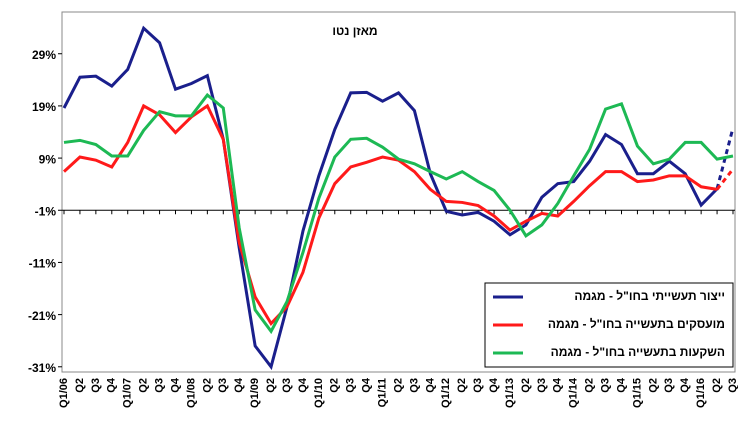  I want to click on y-tick-label: 29%, so click(44, 55).